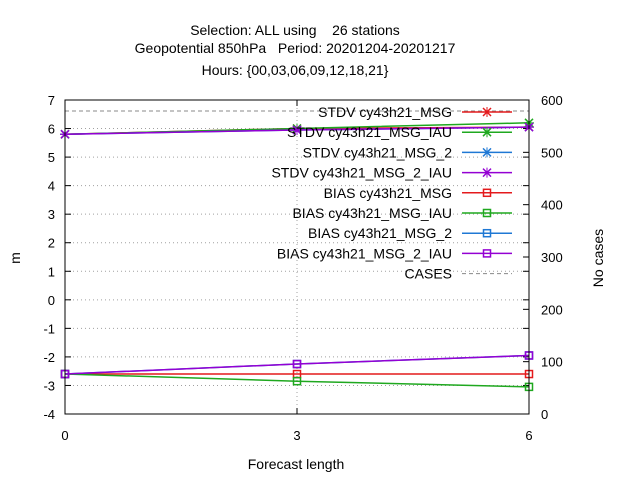  I want to click on legend-label: STDV cy43h21_MSG_IAU, so click(369, 132).